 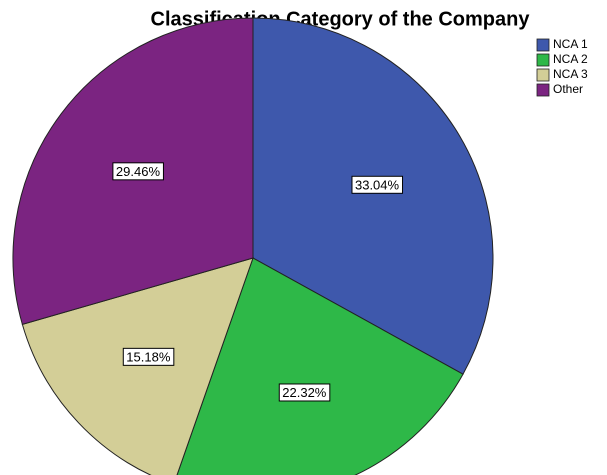 I want to click on slice-label-text: 33.04%, so click(x=377, y=184).